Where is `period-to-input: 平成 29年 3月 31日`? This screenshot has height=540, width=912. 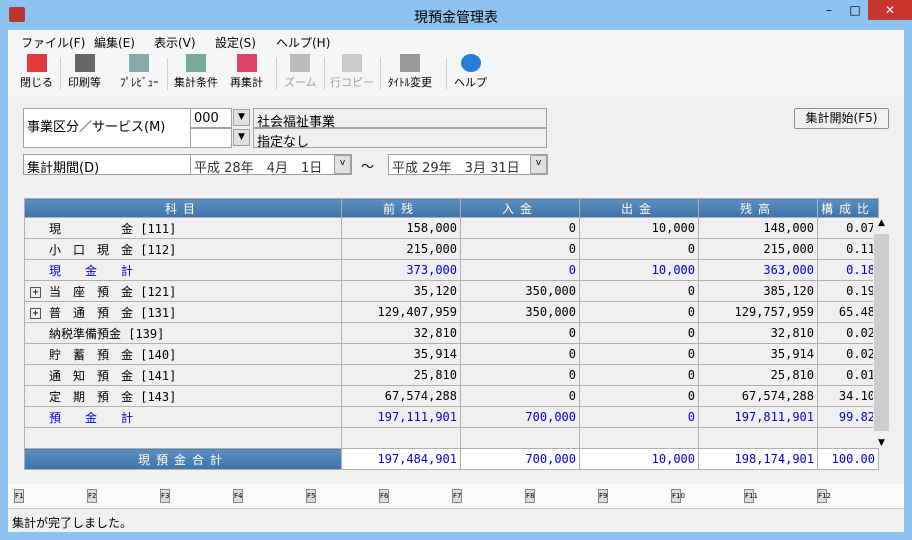 period-to-input: 平成 29年 3月 31日 is located at coordinates (468, 165).